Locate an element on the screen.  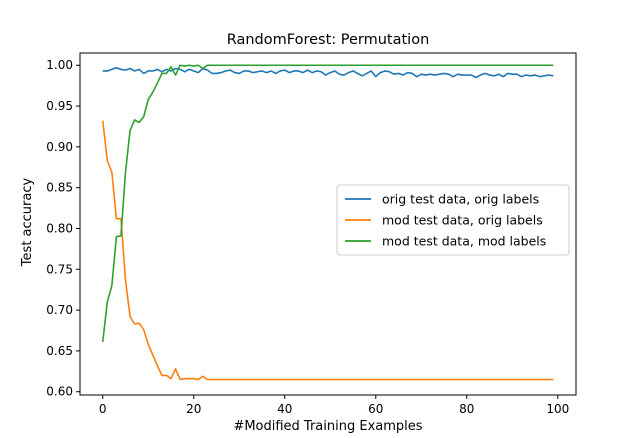
y-tick-label: 0.65 is located at coordinates (59, 351).